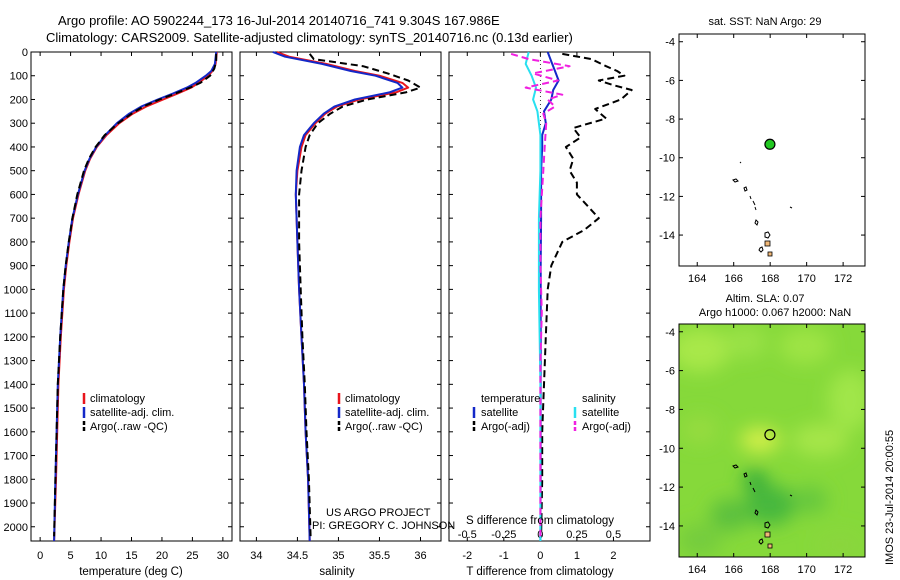 The width and height of the screenshot is (900, 580). What do you see at coordinates (378, 513) in the screenshot?
I see `project-credit-line1: US ARGO PROJECT` at bounding box center [378, 513].